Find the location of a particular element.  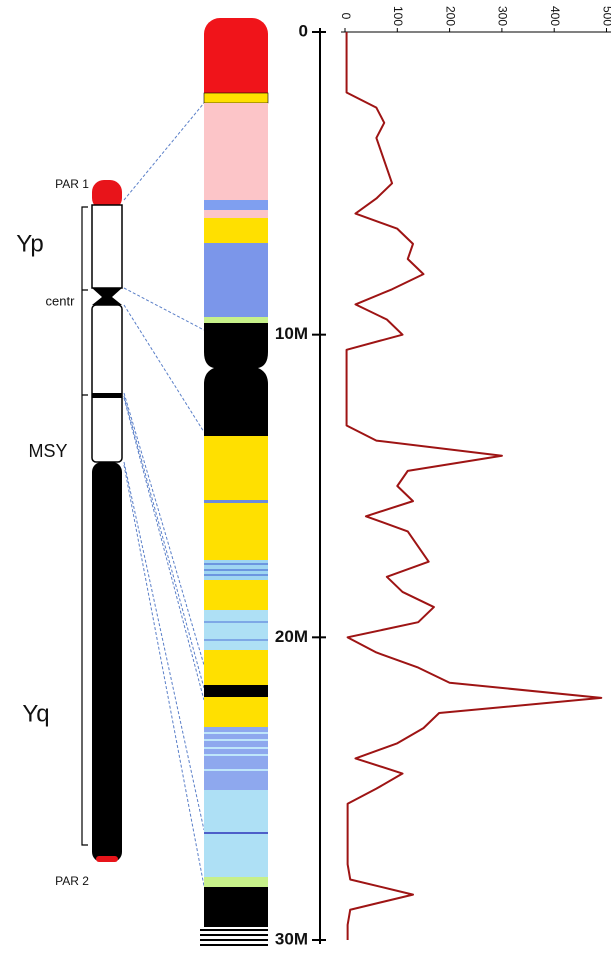

bracket-tick is located at coordinates (85, 342).